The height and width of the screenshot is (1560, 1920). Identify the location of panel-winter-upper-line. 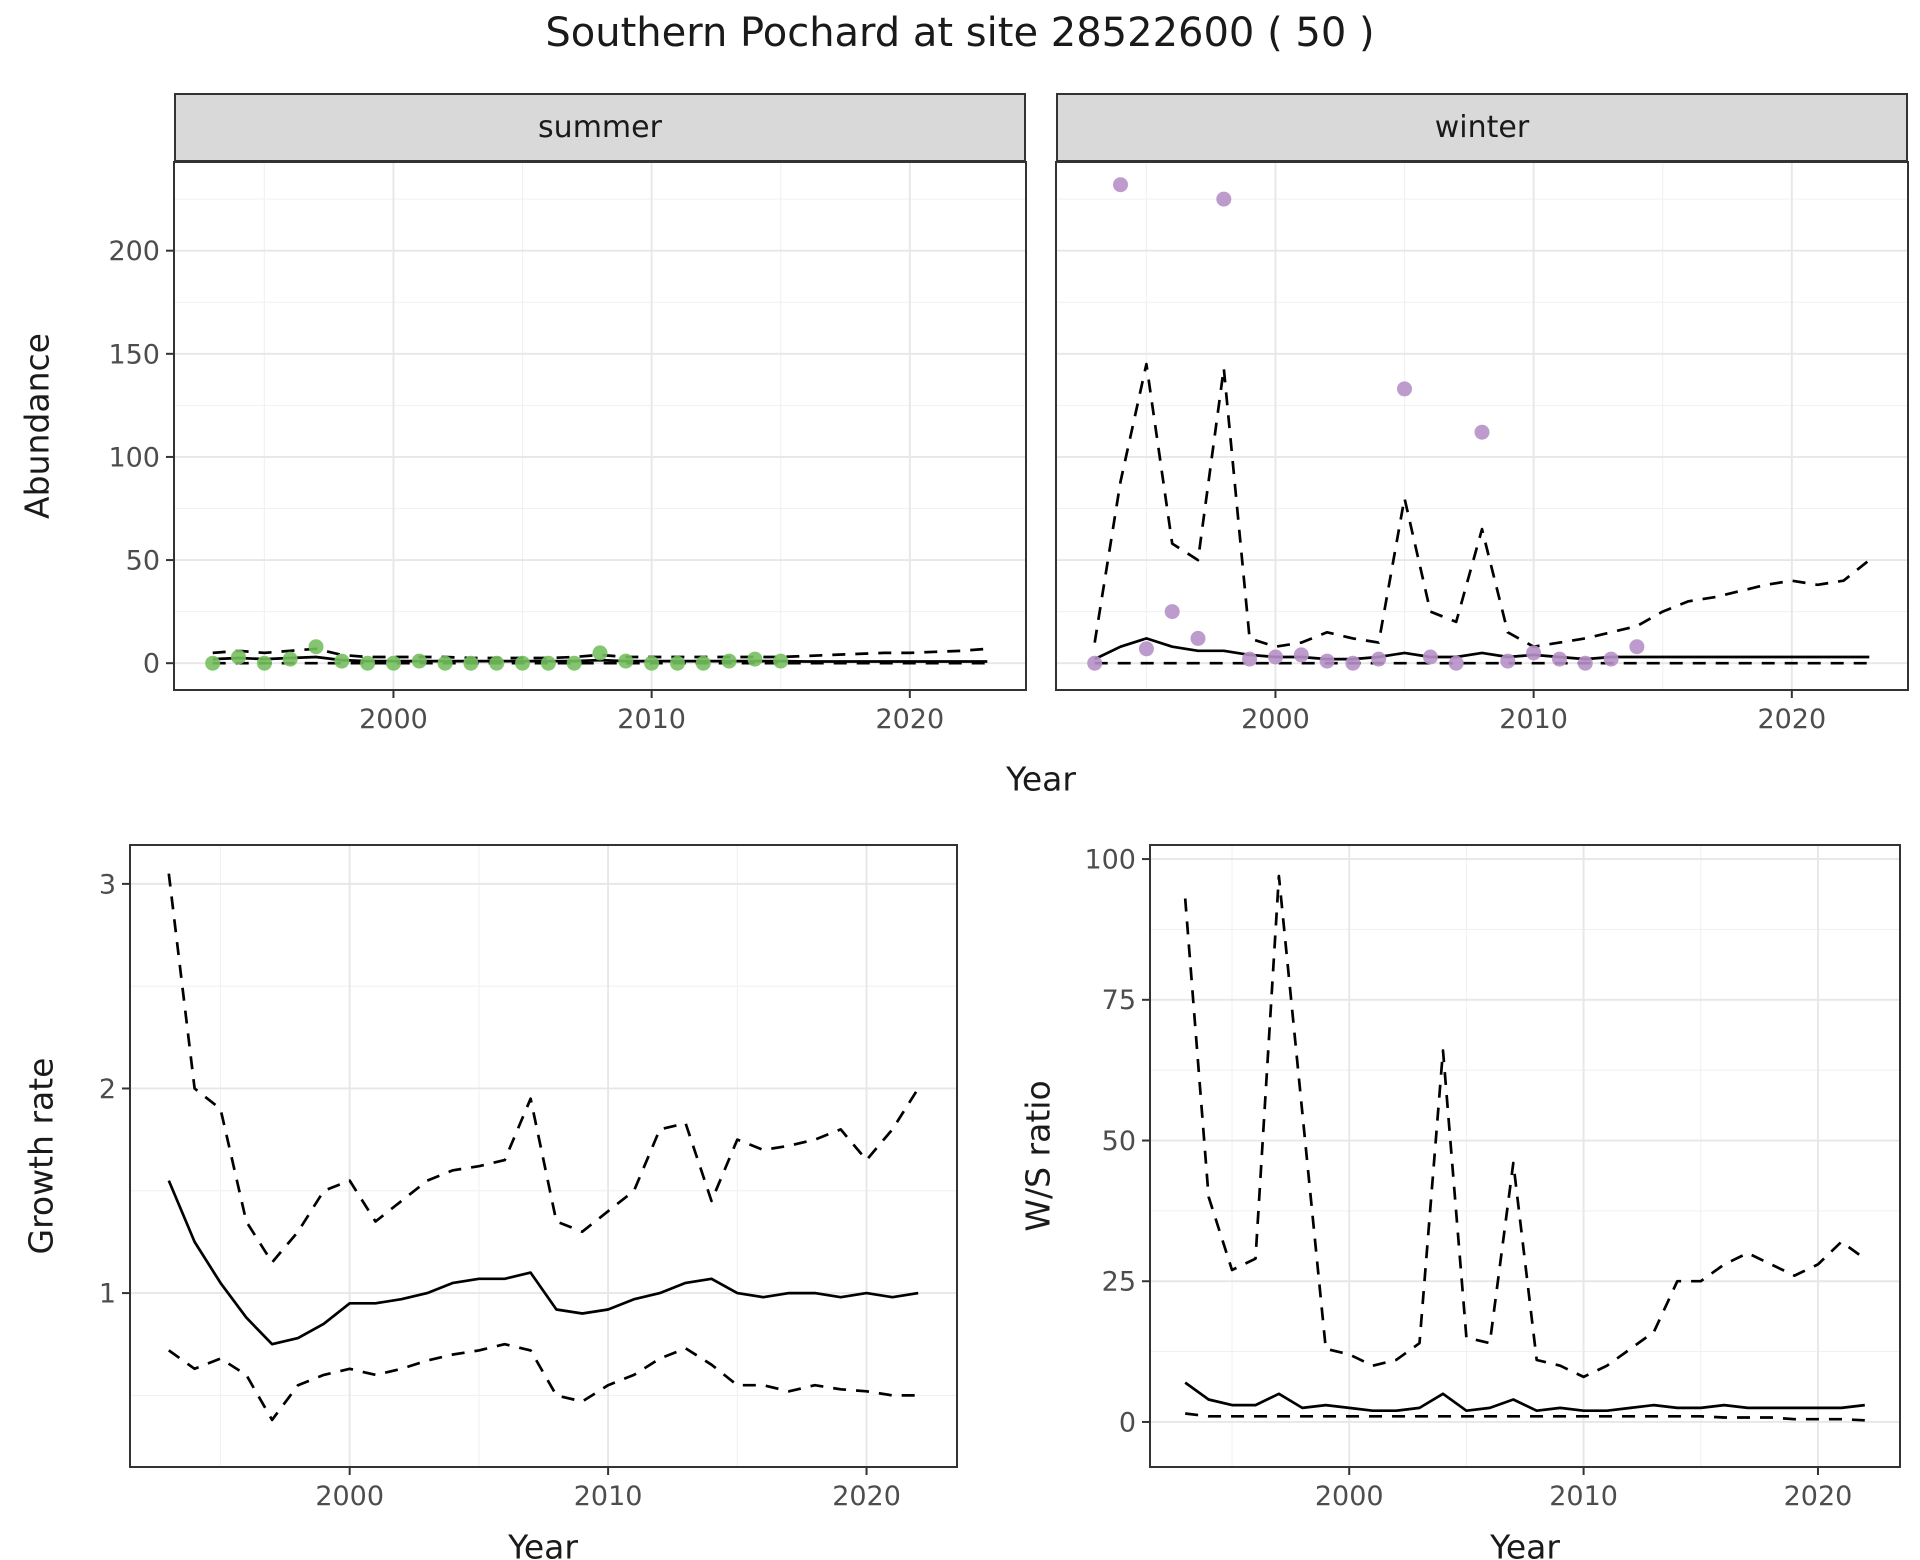
(1482, 505).